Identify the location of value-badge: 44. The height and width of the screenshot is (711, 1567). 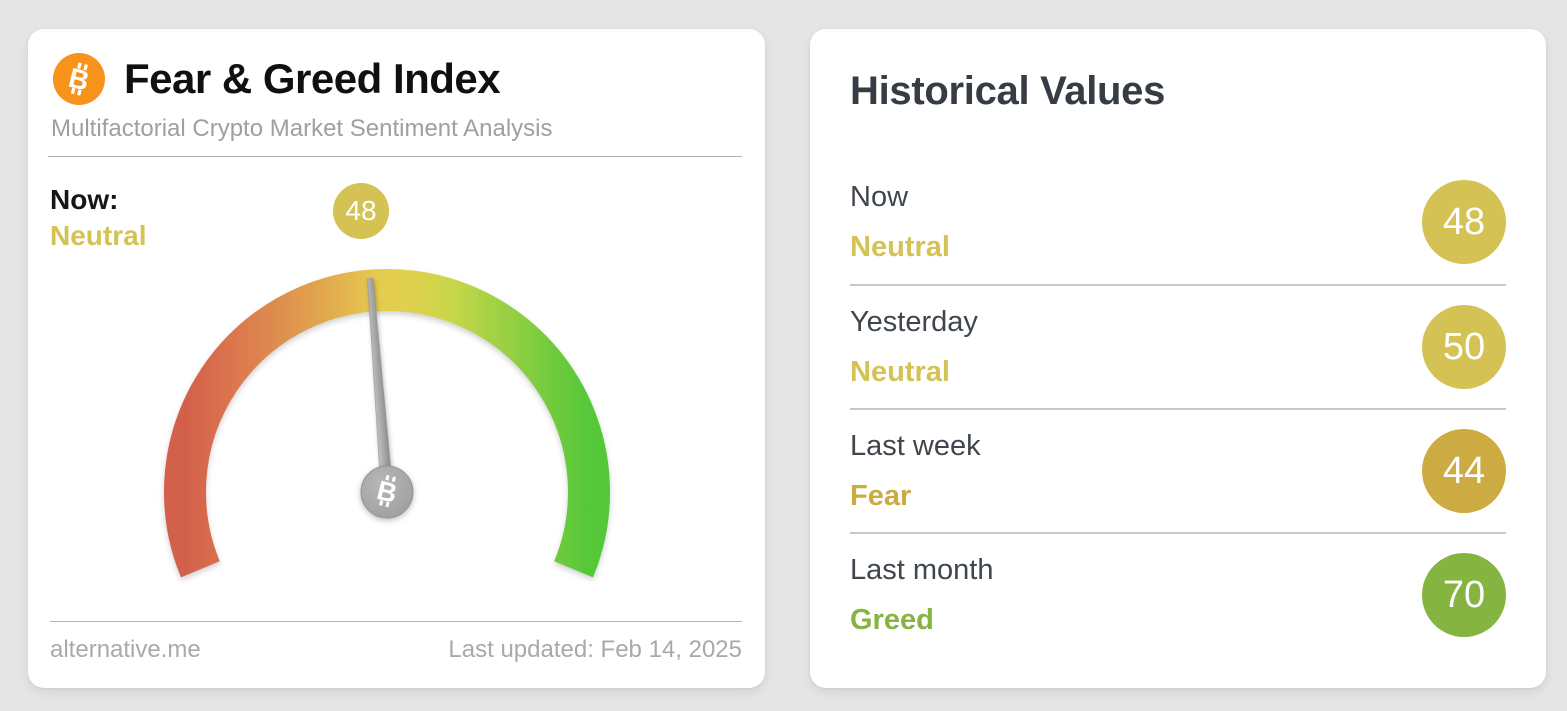
(1464, 471).